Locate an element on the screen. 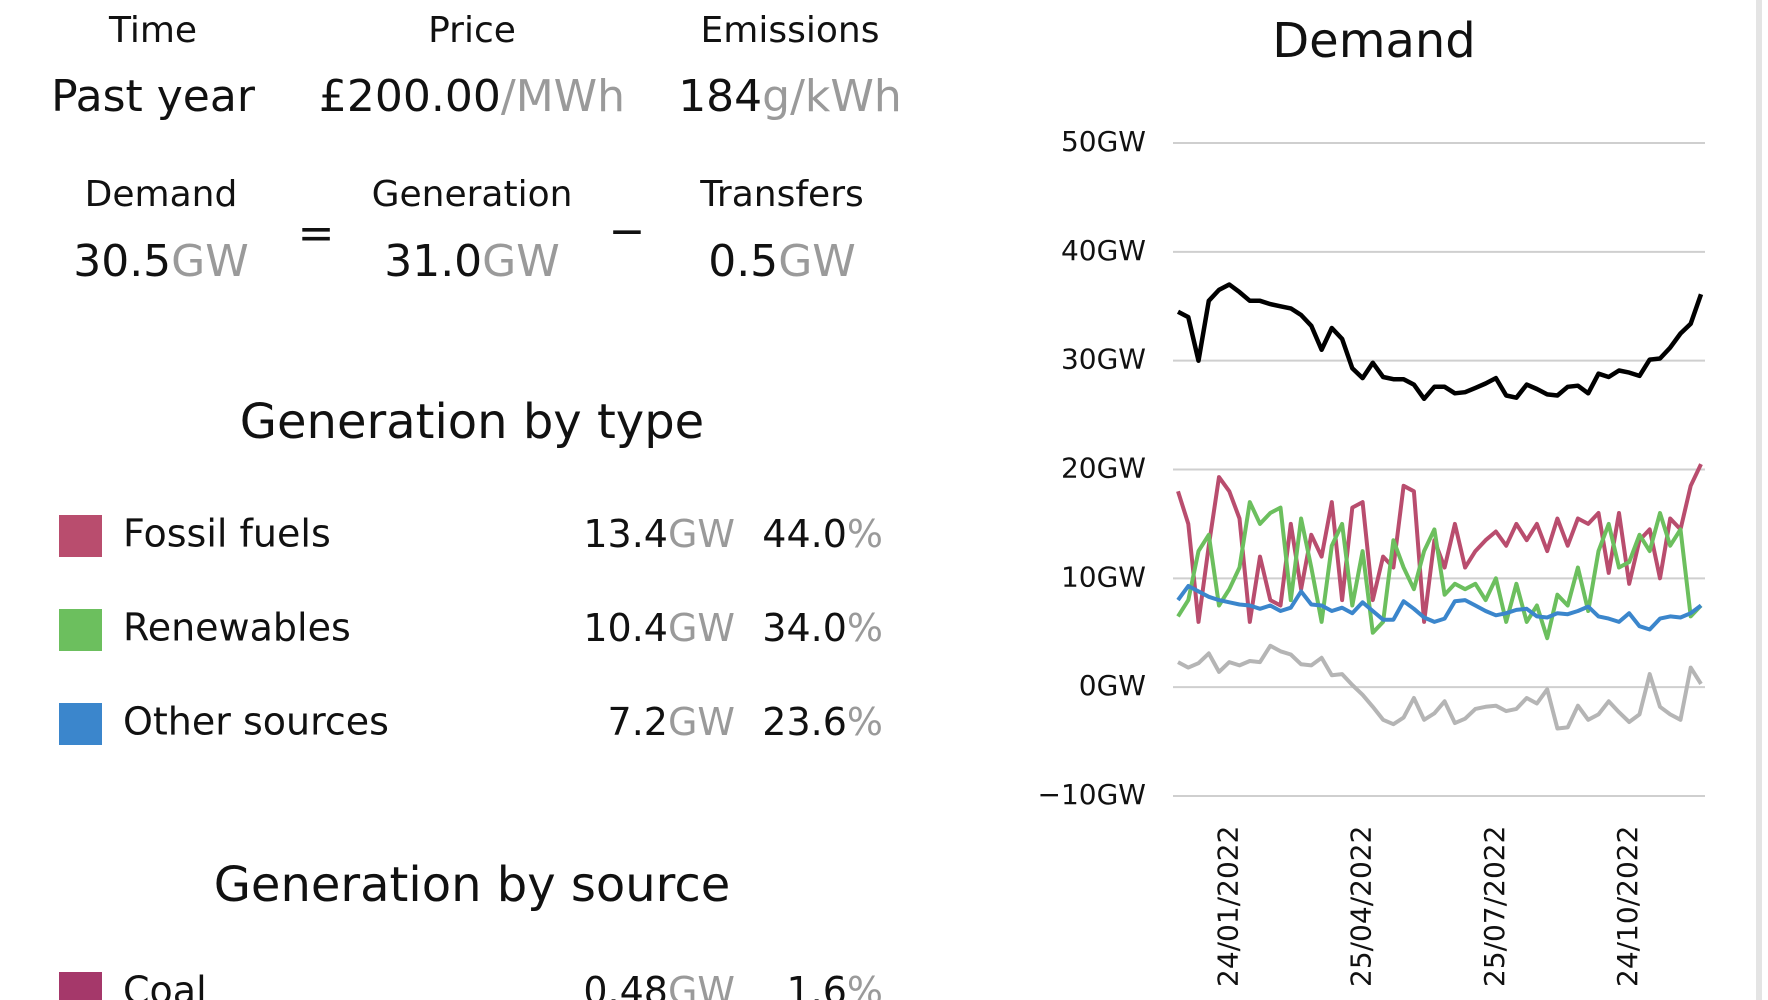  row-share: 1.6% is located at coordinates (834, 984).